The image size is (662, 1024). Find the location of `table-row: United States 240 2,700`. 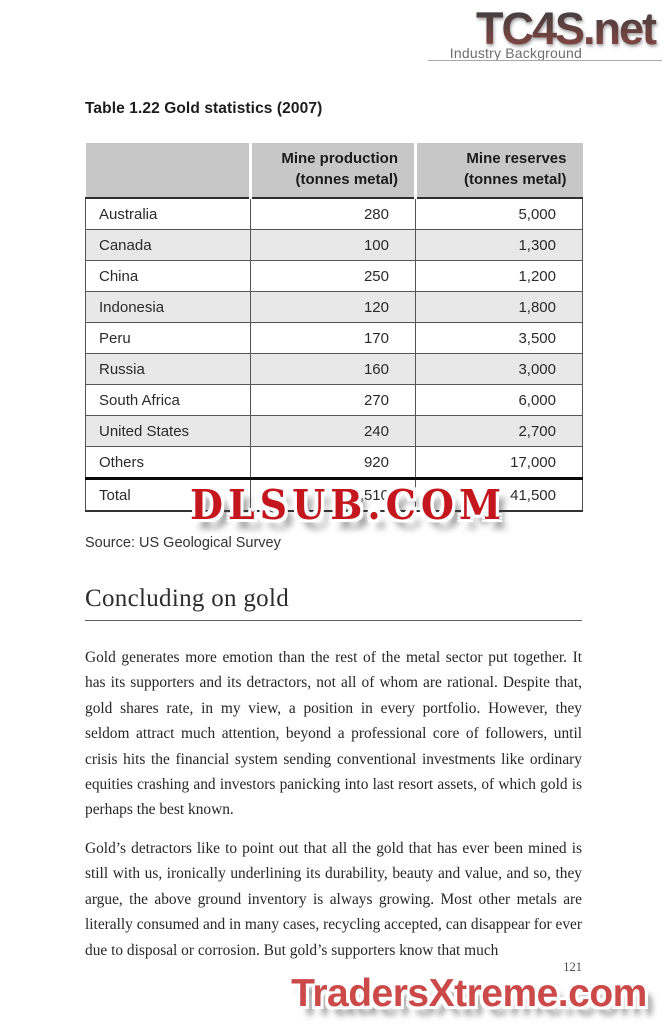

table-row: United States 240 2,700 is located at coordinates (334, 431).